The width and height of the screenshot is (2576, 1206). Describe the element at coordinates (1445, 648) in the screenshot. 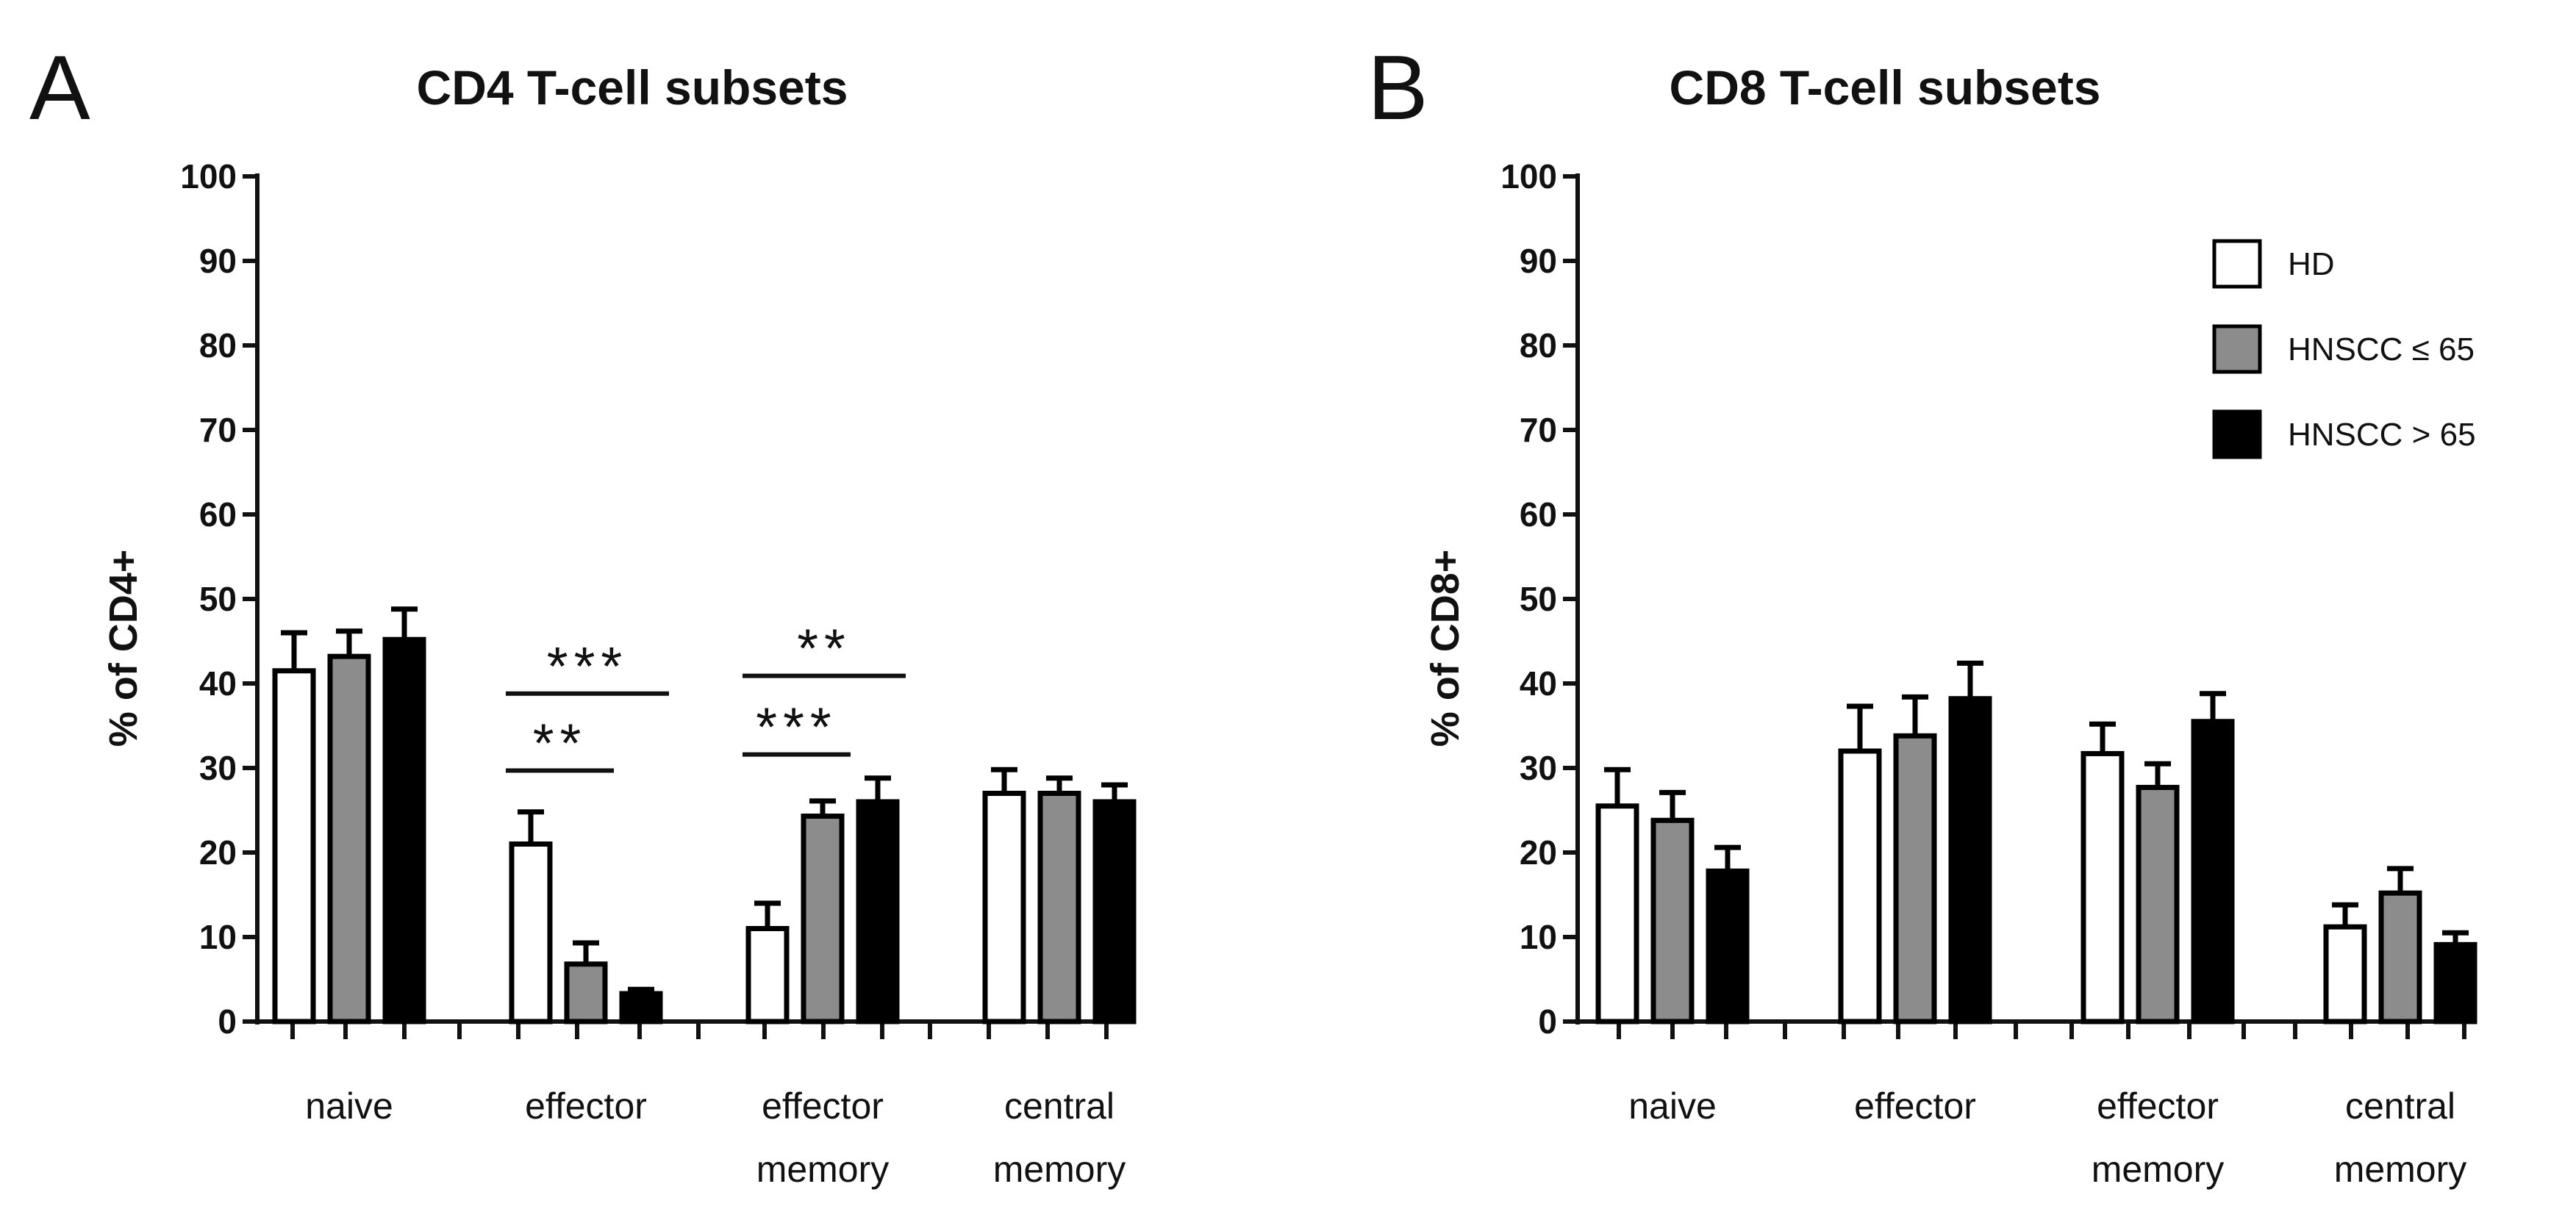

I see `panel-b-y-axis-label: % of CD8+` at that location.